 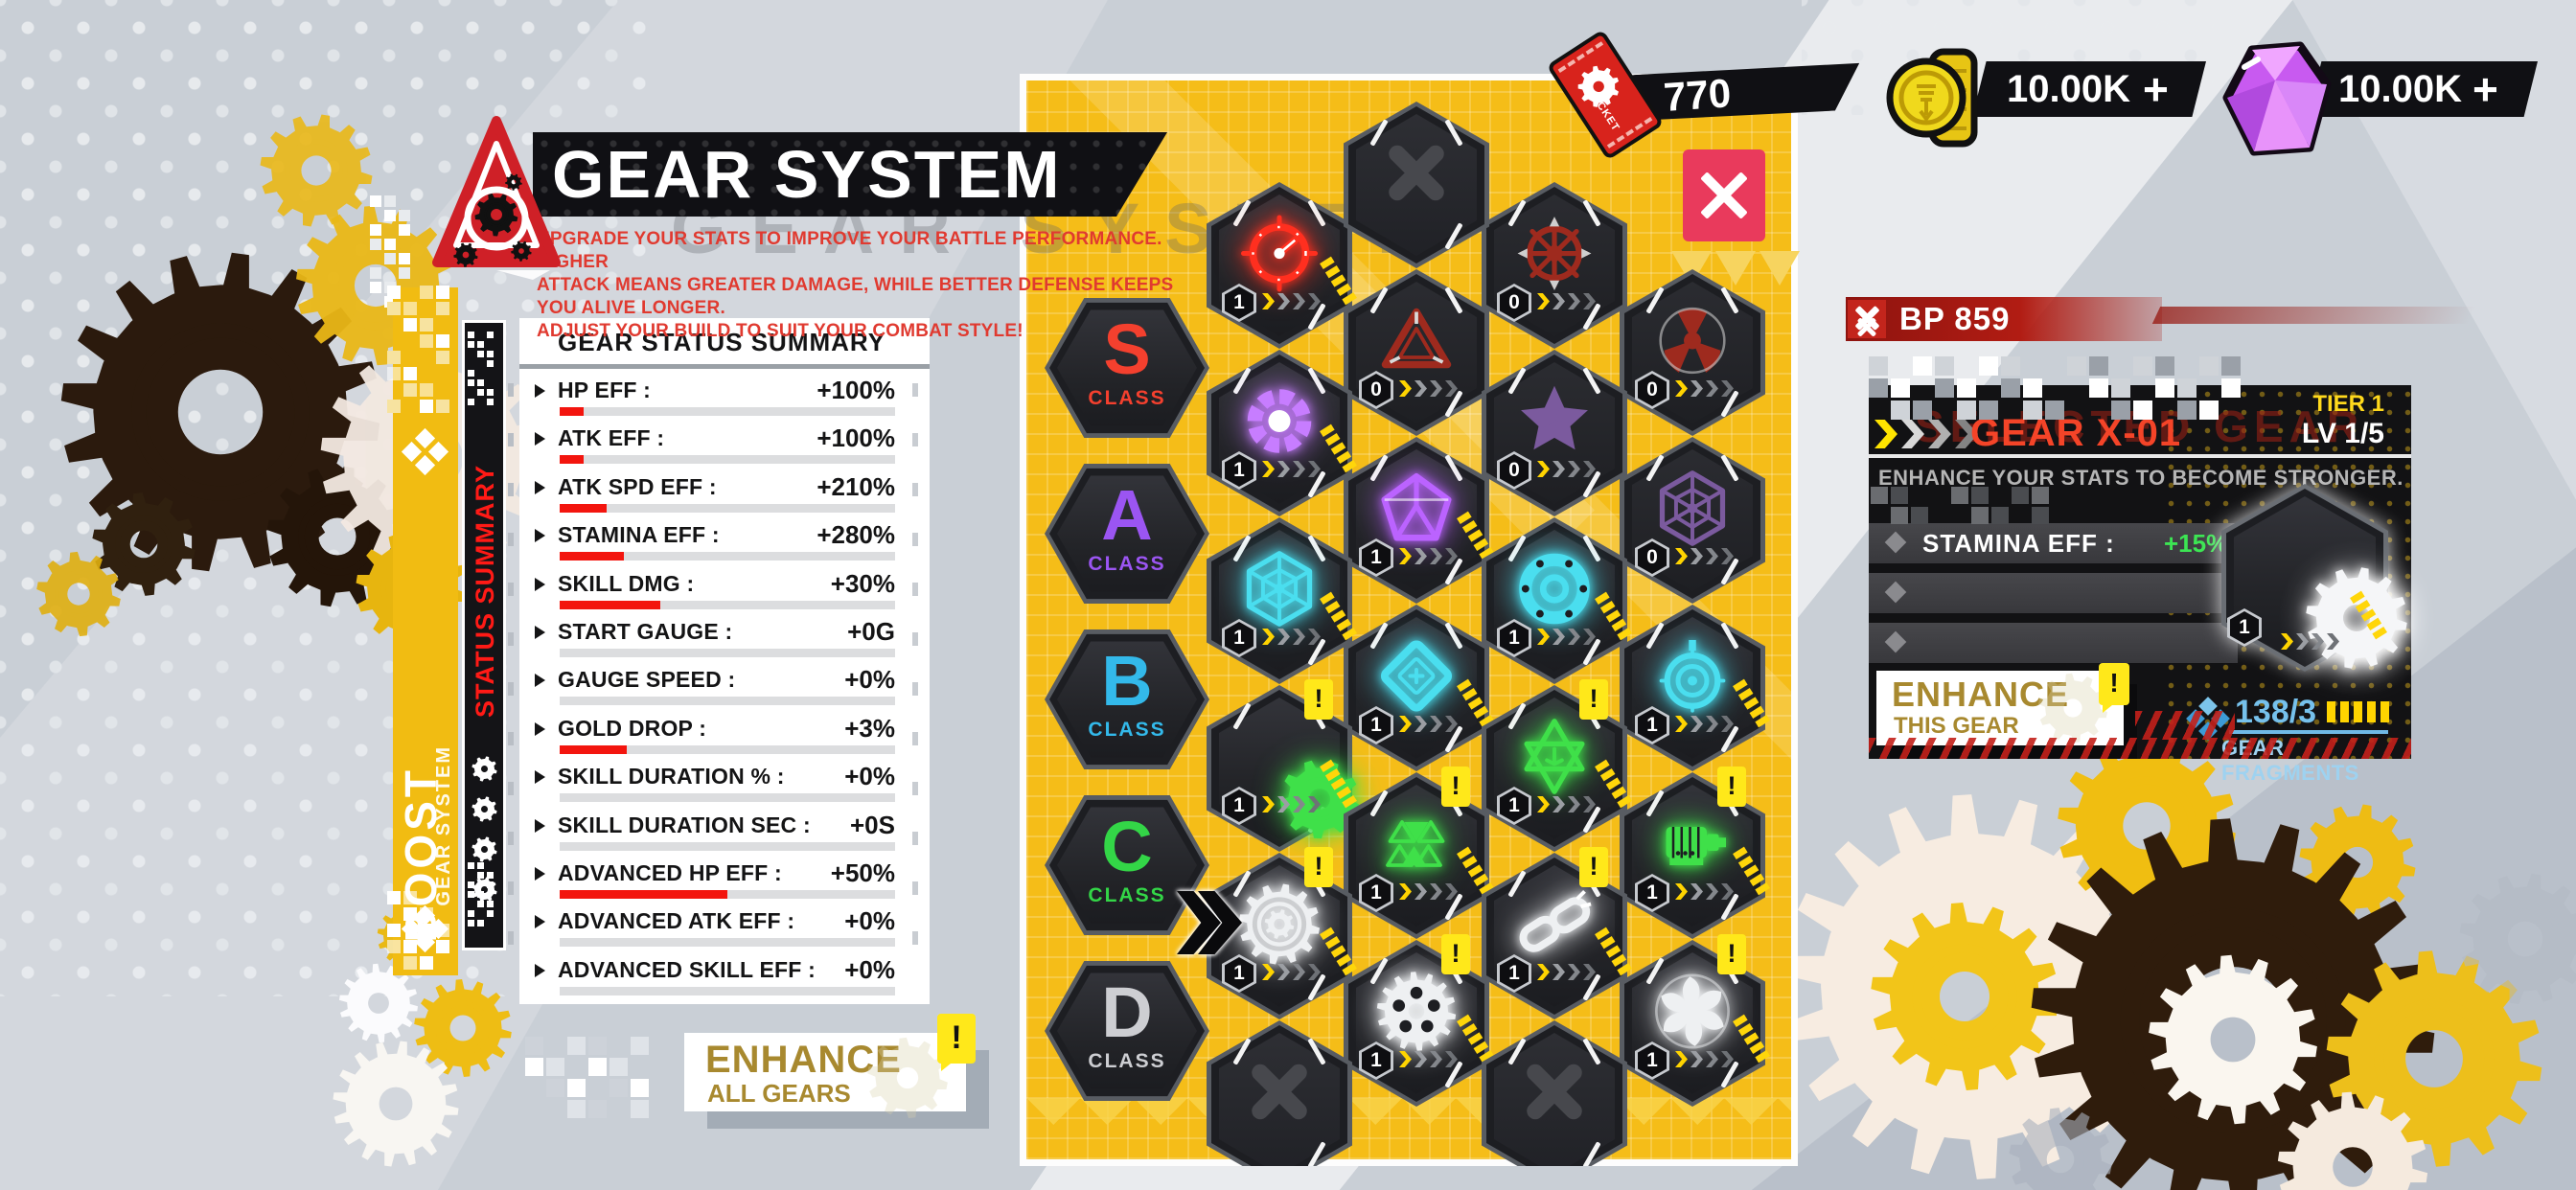 What do you see at coordinates (1692, 352) in the screenshot?
I see `gear-radiation: 0 !` at bounding box center [1692, 352].